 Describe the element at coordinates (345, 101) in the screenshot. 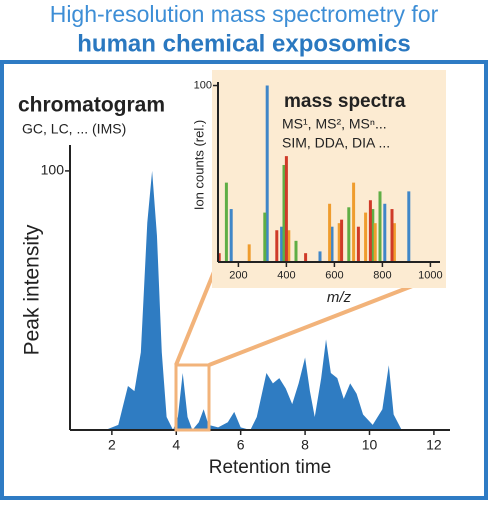

I see `chart-title: mass spectra` at that location.